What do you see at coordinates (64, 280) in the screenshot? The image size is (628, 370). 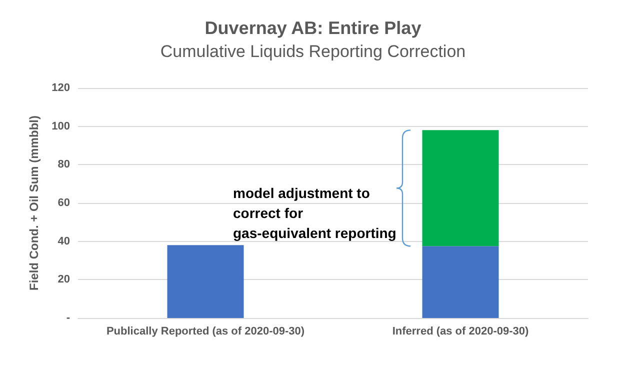 I see `y-tick-label: 20` at bounding box center [64, 280].